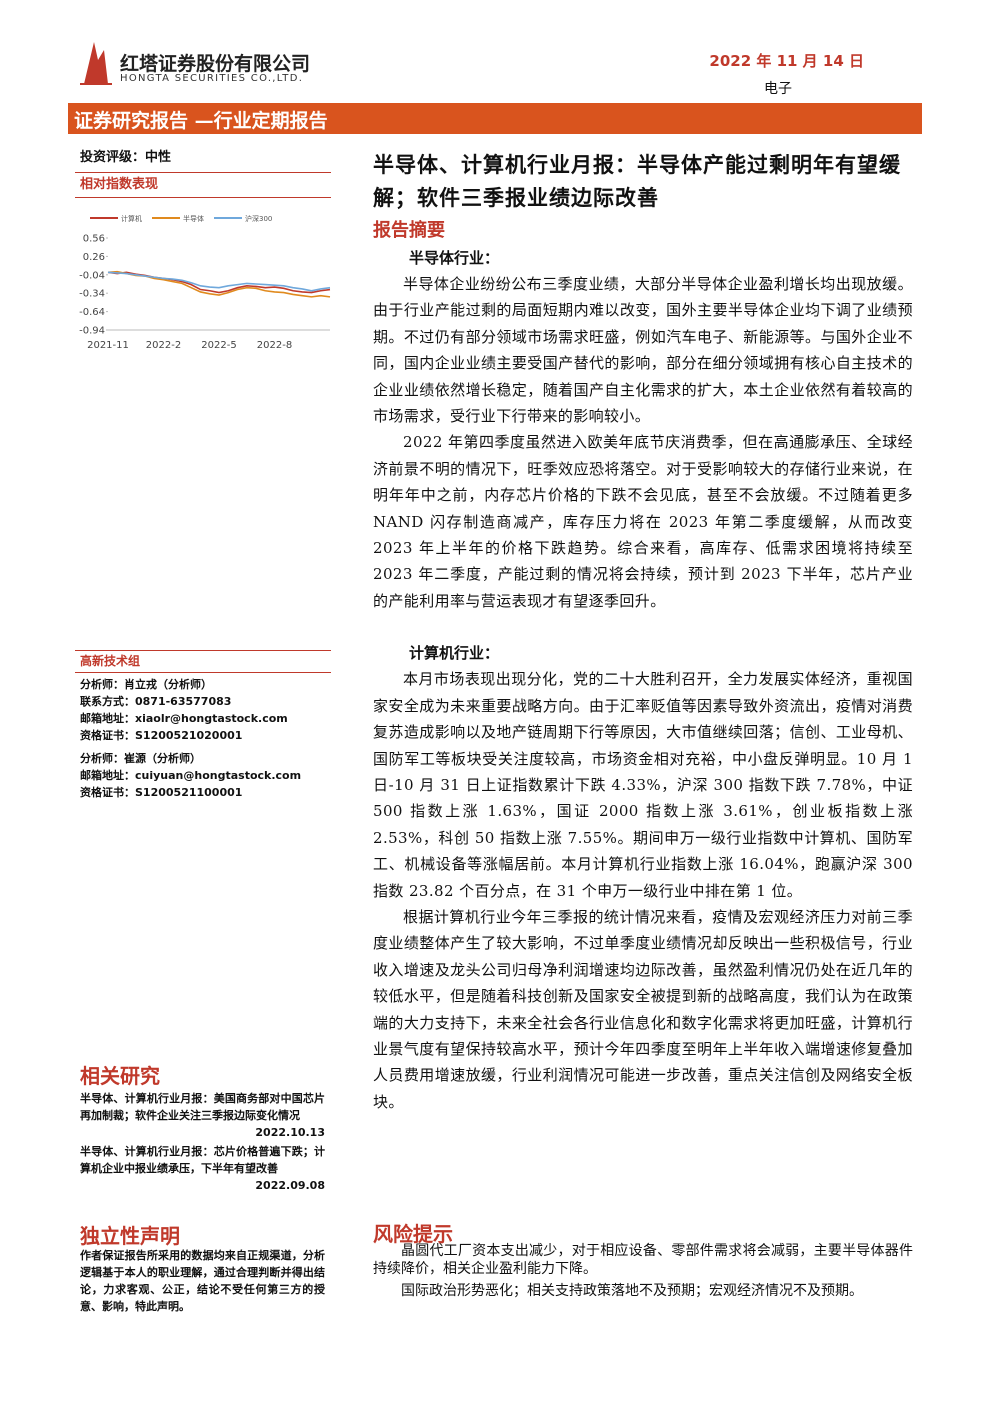 The width and height of the screenshot is (992, 1403). I want to click on related-date: 2022.09.08, so click(290, 1185).